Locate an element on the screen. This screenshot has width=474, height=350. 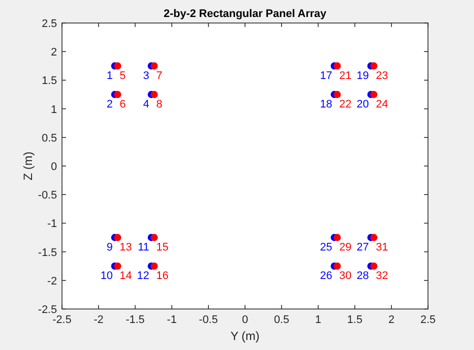
annotation: 9 is located at coordinates (109, 248).